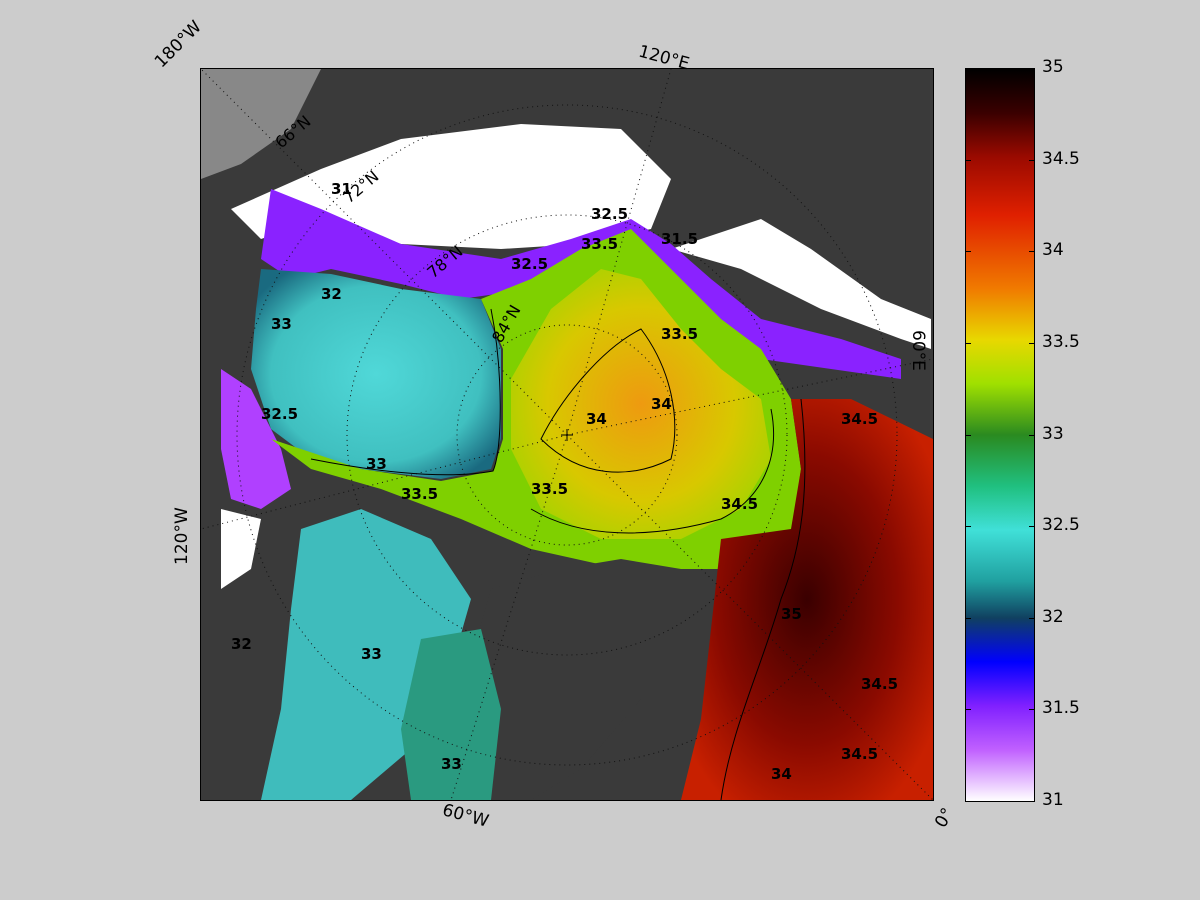  I want to click on pole-marker, so click(567, 435).